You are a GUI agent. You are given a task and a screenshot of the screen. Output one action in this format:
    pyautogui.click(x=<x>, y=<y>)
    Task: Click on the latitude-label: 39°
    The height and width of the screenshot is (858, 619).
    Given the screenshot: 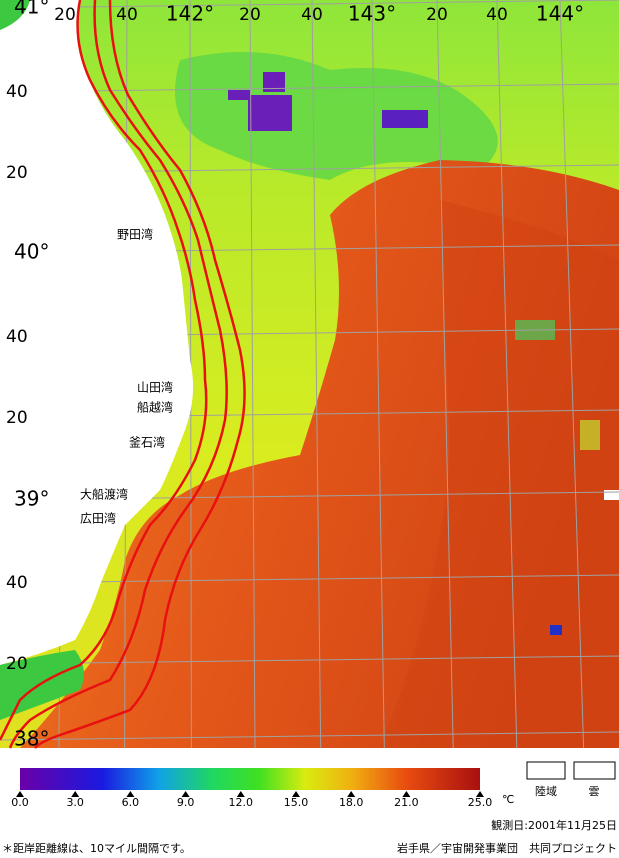 What is the action you would take?
    pyautogui.click(x=31, y=499)
    